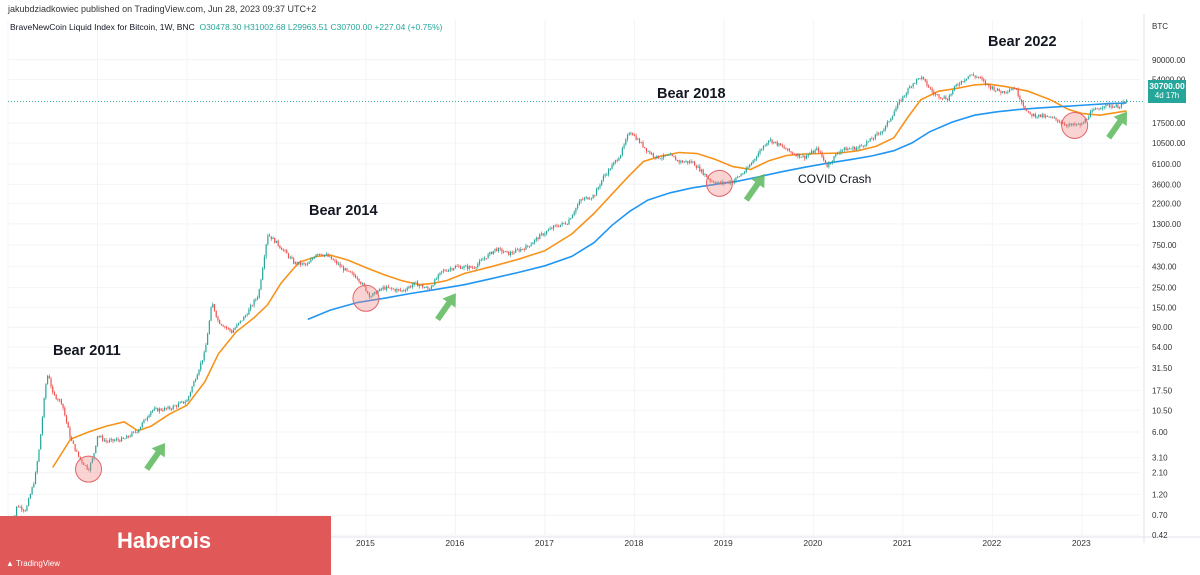  I want to click on y-tick-label: 10500.00, so click(1169, 143).